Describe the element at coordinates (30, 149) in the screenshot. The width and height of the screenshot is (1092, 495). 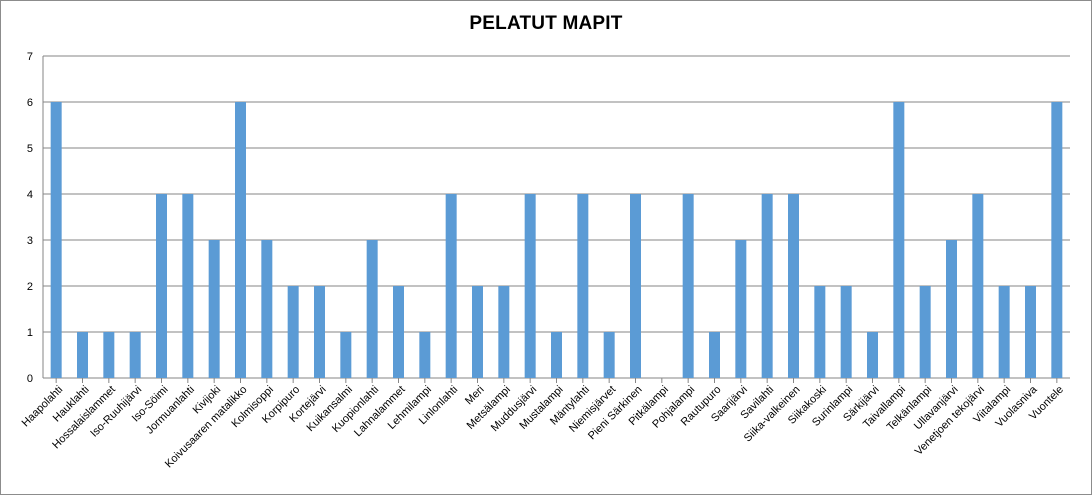
I see `y-tick-label: 5` at that location.